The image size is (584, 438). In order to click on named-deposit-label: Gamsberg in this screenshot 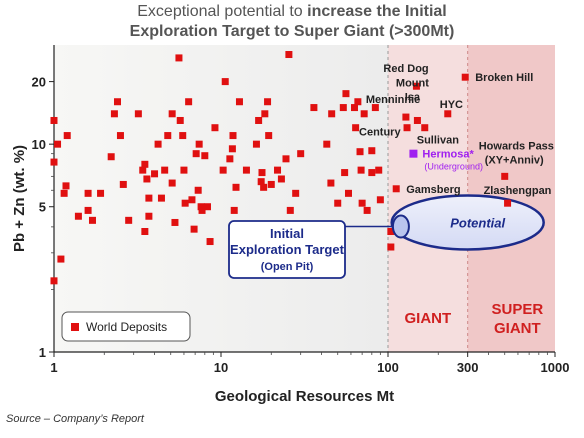, I will do `click(433, 190)`.